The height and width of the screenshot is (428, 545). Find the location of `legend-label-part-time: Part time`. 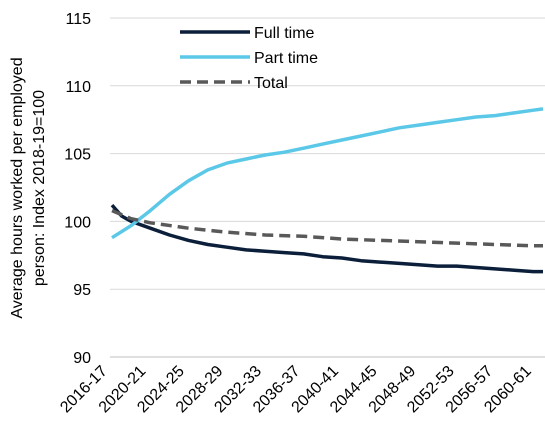

legend-label-part-time: Part time is located at coordinates (286, 58).